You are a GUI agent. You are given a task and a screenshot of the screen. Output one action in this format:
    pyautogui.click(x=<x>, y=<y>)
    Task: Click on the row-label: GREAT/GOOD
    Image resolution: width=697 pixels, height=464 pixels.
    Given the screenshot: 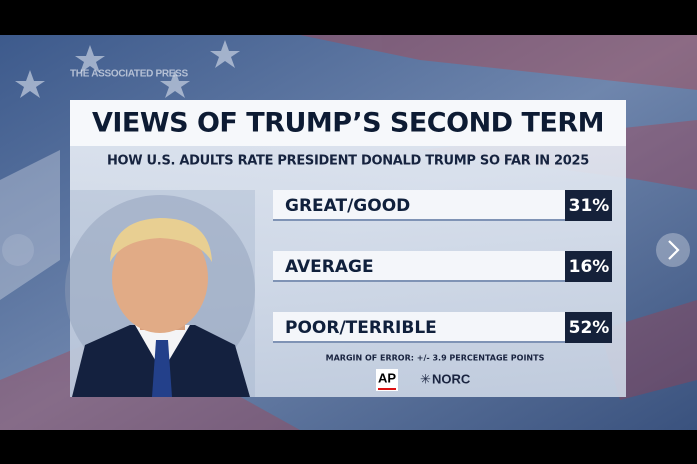 What is the action you would take?
    pyautogui.click(x=347, y=206)
    